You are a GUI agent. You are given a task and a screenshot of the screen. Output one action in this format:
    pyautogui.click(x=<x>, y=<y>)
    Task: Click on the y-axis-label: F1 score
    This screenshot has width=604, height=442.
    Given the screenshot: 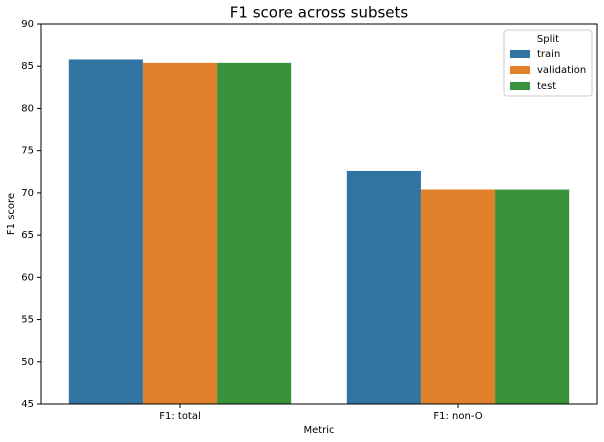 What is the action you would take?
    pyautogui.click(x=11, y=214)
    